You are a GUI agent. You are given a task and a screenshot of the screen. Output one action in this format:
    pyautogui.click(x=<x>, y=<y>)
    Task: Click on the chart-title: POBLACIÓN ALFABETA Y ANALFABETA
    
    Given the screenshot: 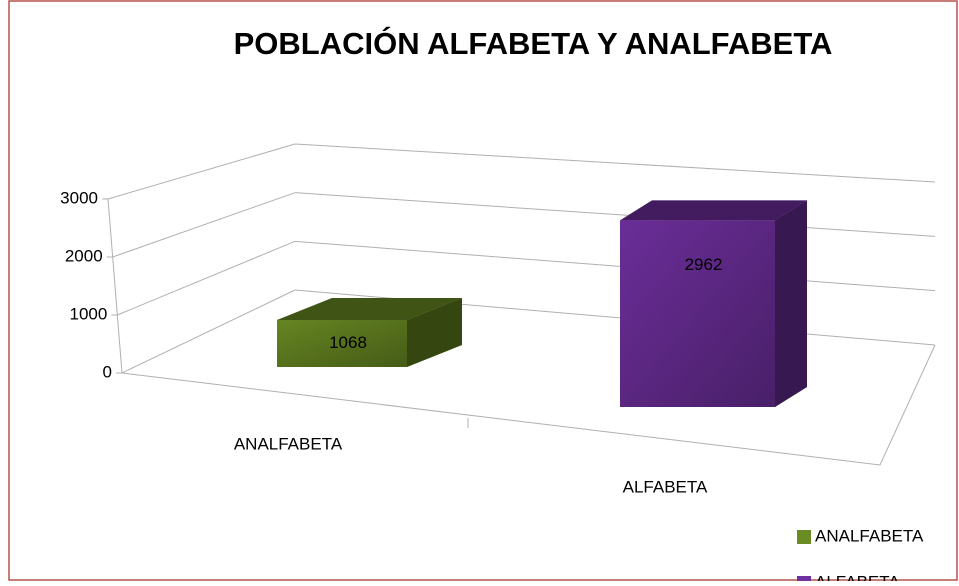 What is the action you would take?
    pyautogui.click(x=533, y=43)
    